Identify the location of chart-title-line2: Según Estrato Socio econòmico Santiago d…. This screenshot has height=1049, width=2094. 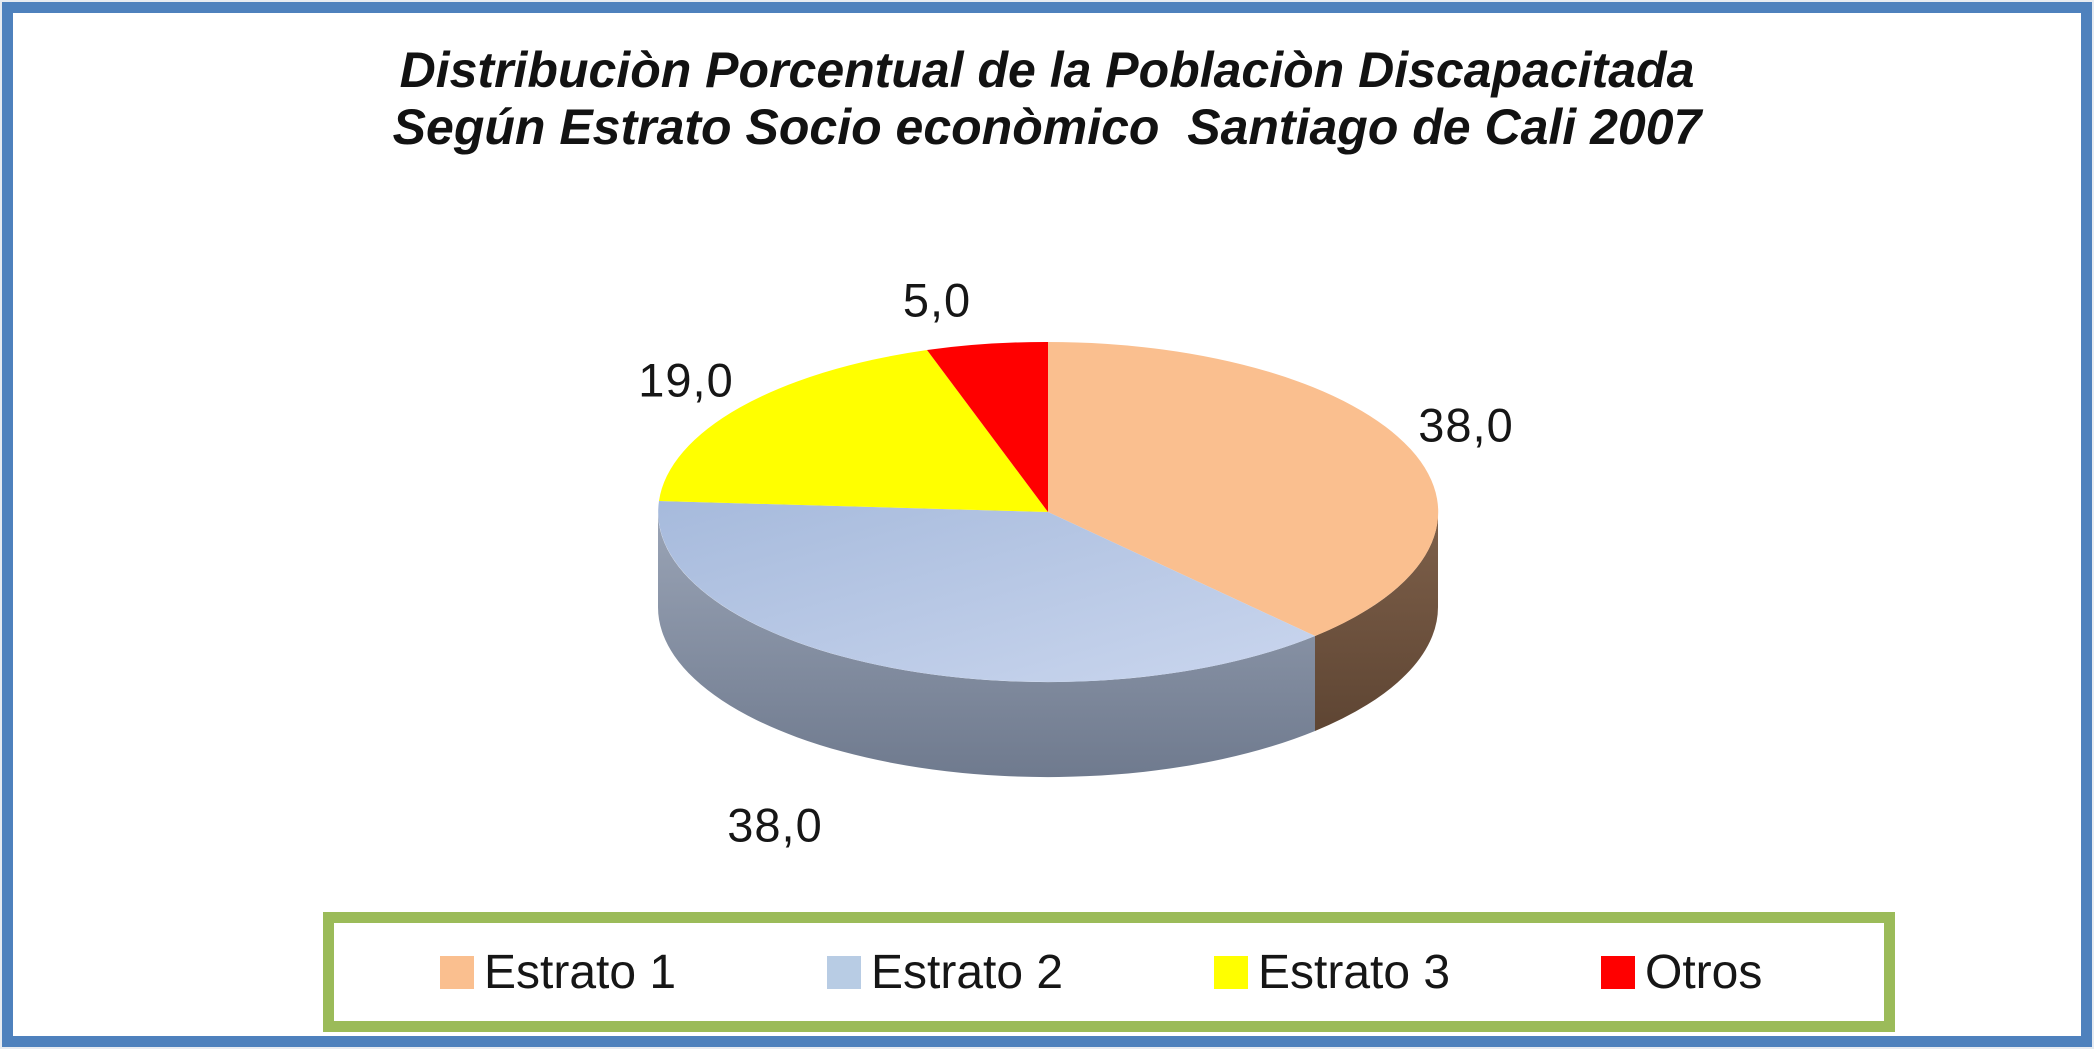
(1047, 127).